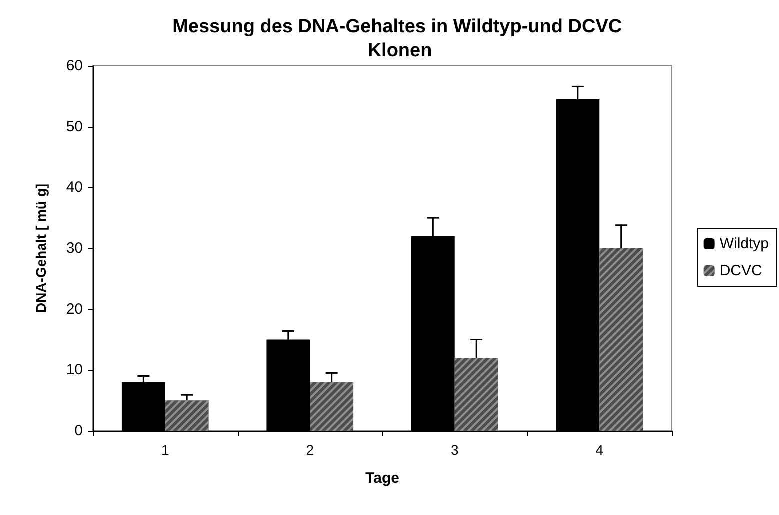 The width and height of the screenshot is (779, 515). I want to click on y-tick-label: 0, so click(78, 431).